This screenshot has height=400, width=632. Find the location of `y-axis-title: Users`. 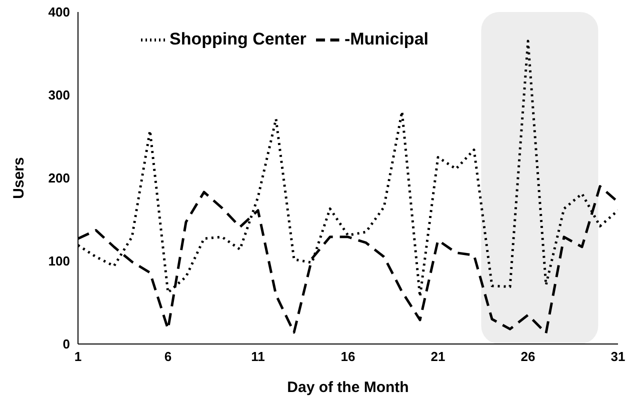

y-axis-title: Users is located at coordinates (19, 178).